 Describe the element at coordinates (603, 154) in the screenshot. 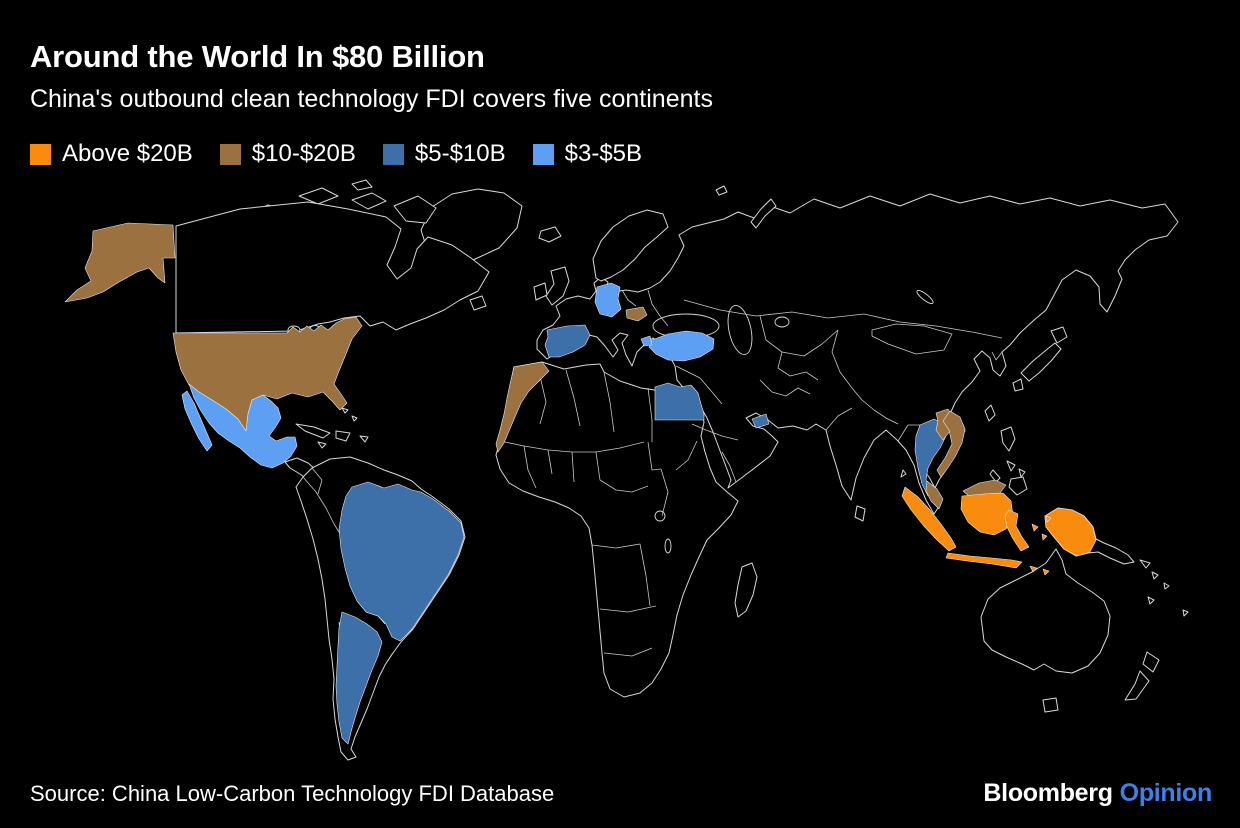

I see `legend-label: $3-$5B` at that location.